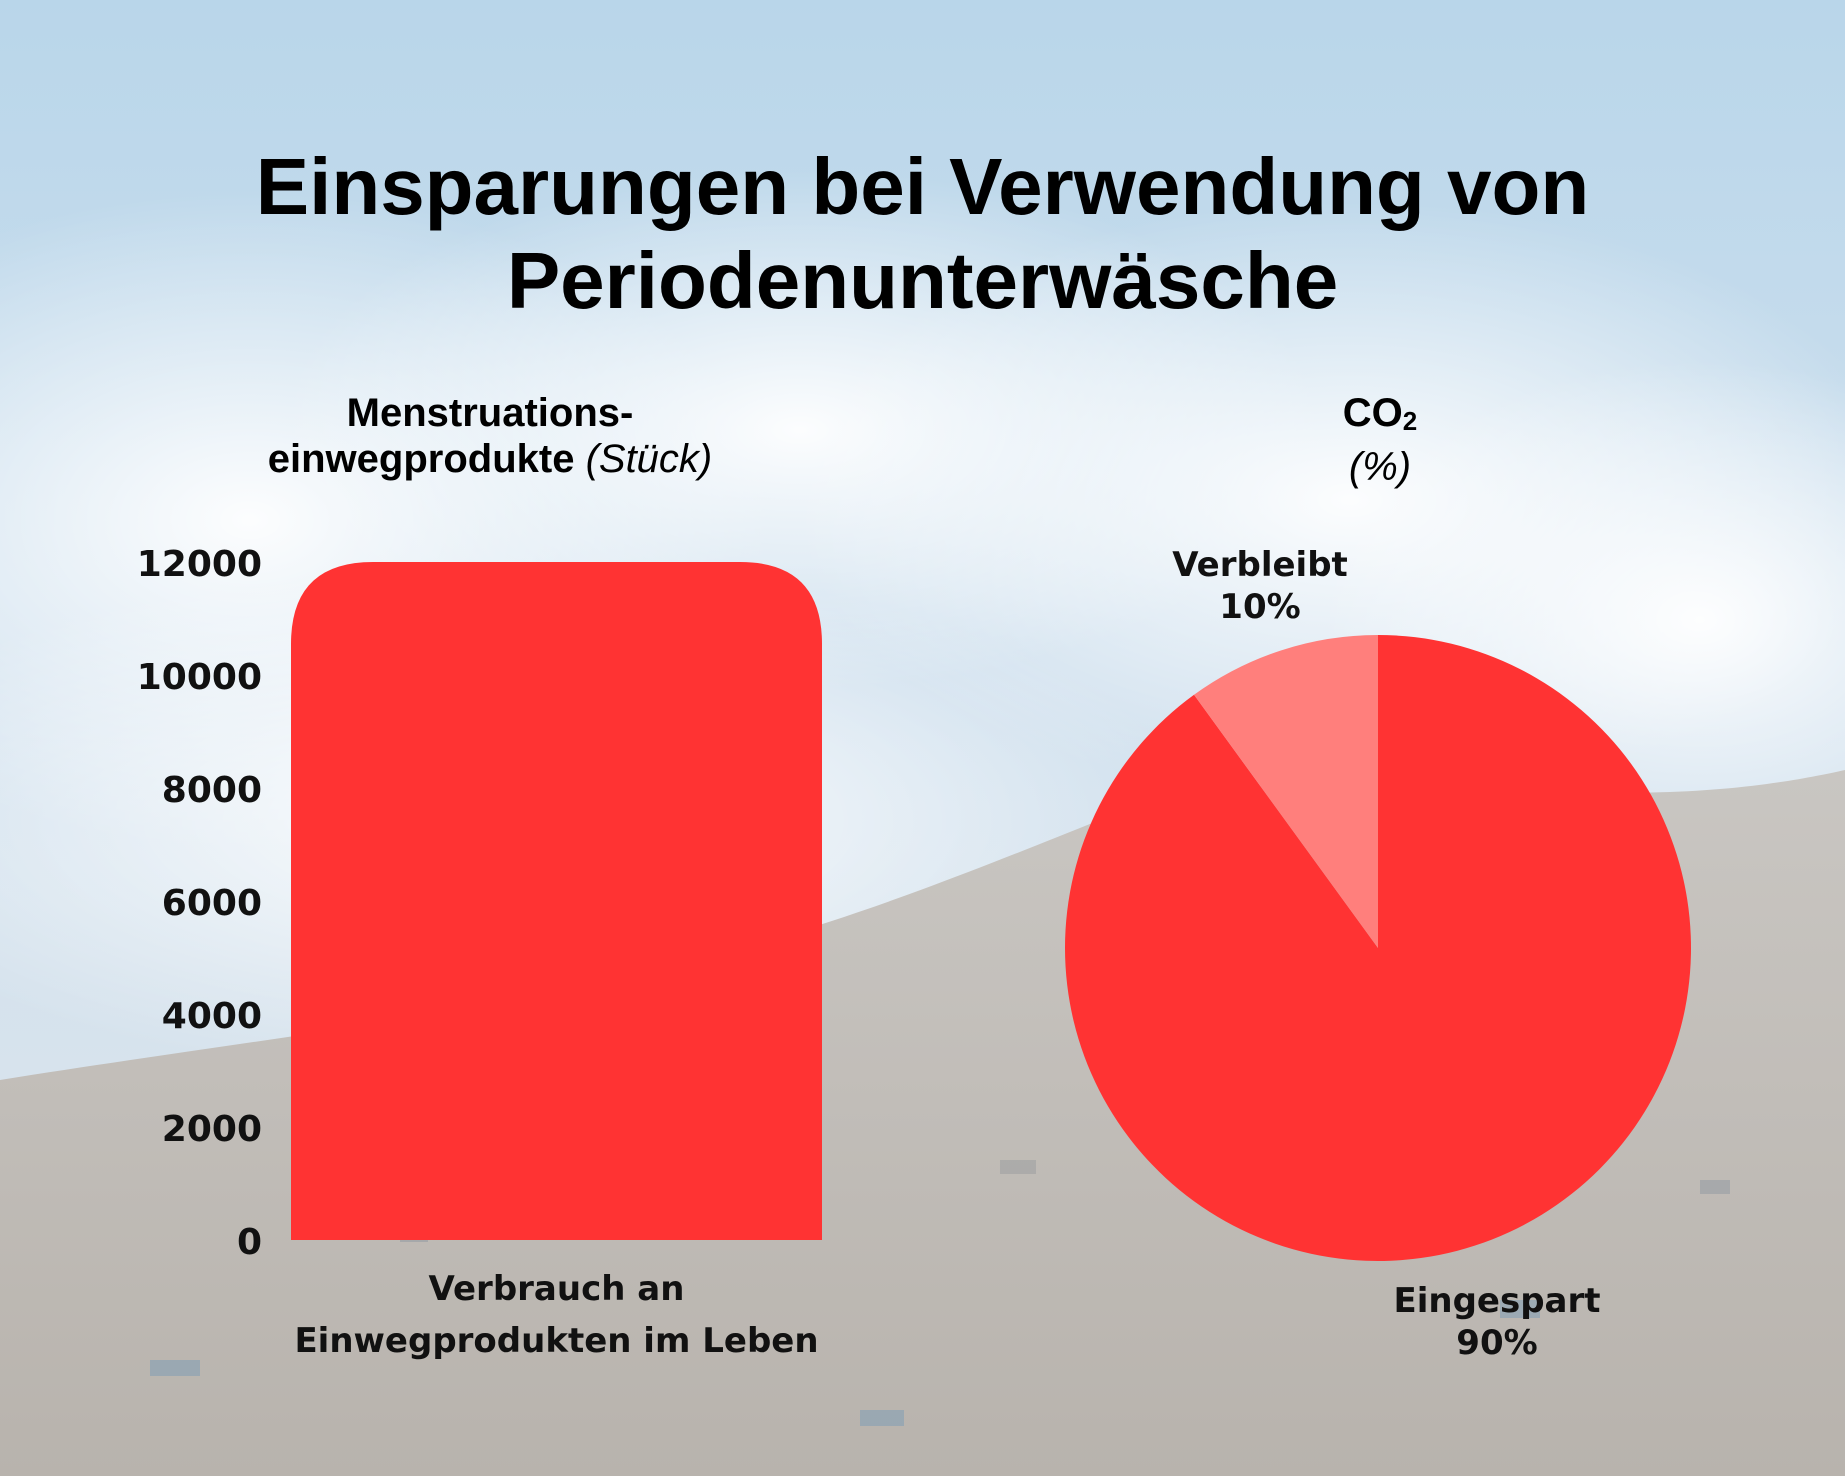 This screenshot has height=1476, width=1845. What do you see at coordinates (1259, 607) in the screenshot?
I see `pie-slice-value-label: 10%` at bounding box center [1259, 607].